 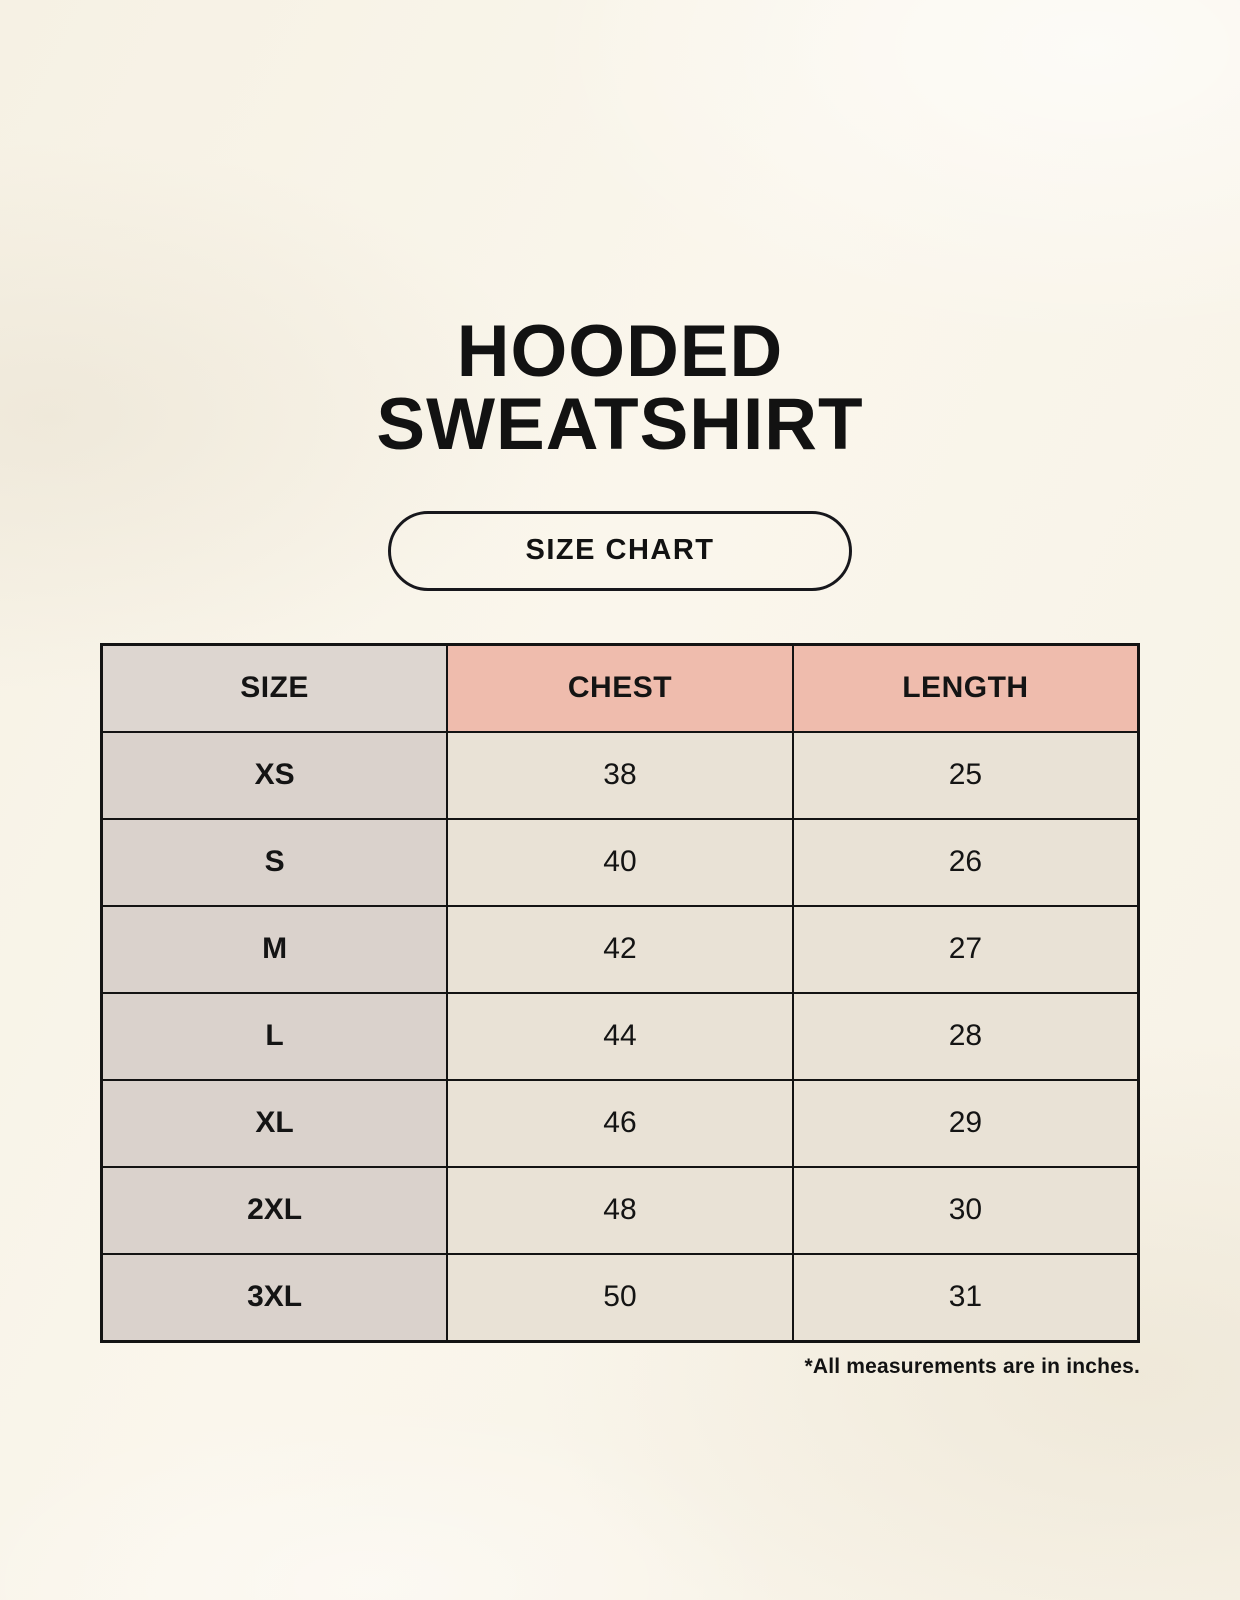 I want to click on length-cell: 25, so click(x=965, y=775).